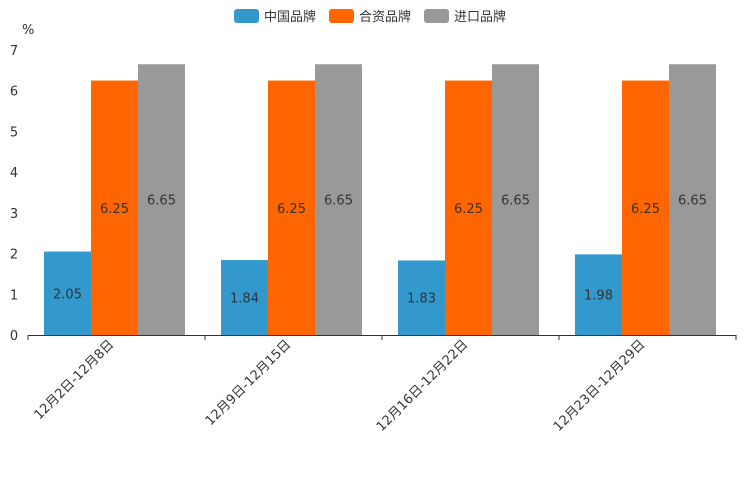  Describe the element at coordinates (14, 336) in the screenshot. I see `y-tick-label: 0` at that location.